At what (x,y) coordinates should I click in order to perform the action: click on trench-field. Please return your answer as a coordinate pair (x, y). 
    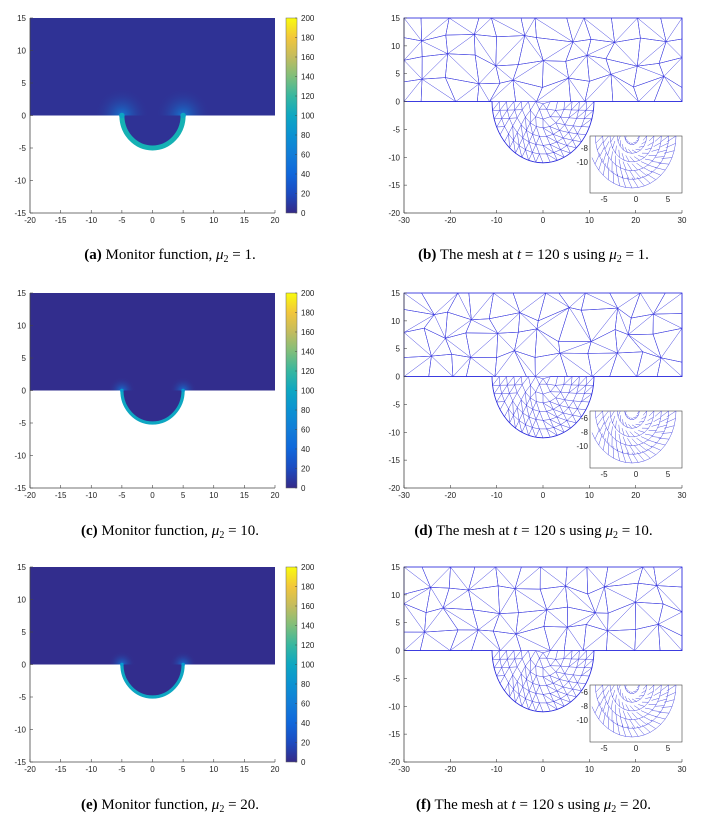
    Looking at the image, I should click on (152, 131).